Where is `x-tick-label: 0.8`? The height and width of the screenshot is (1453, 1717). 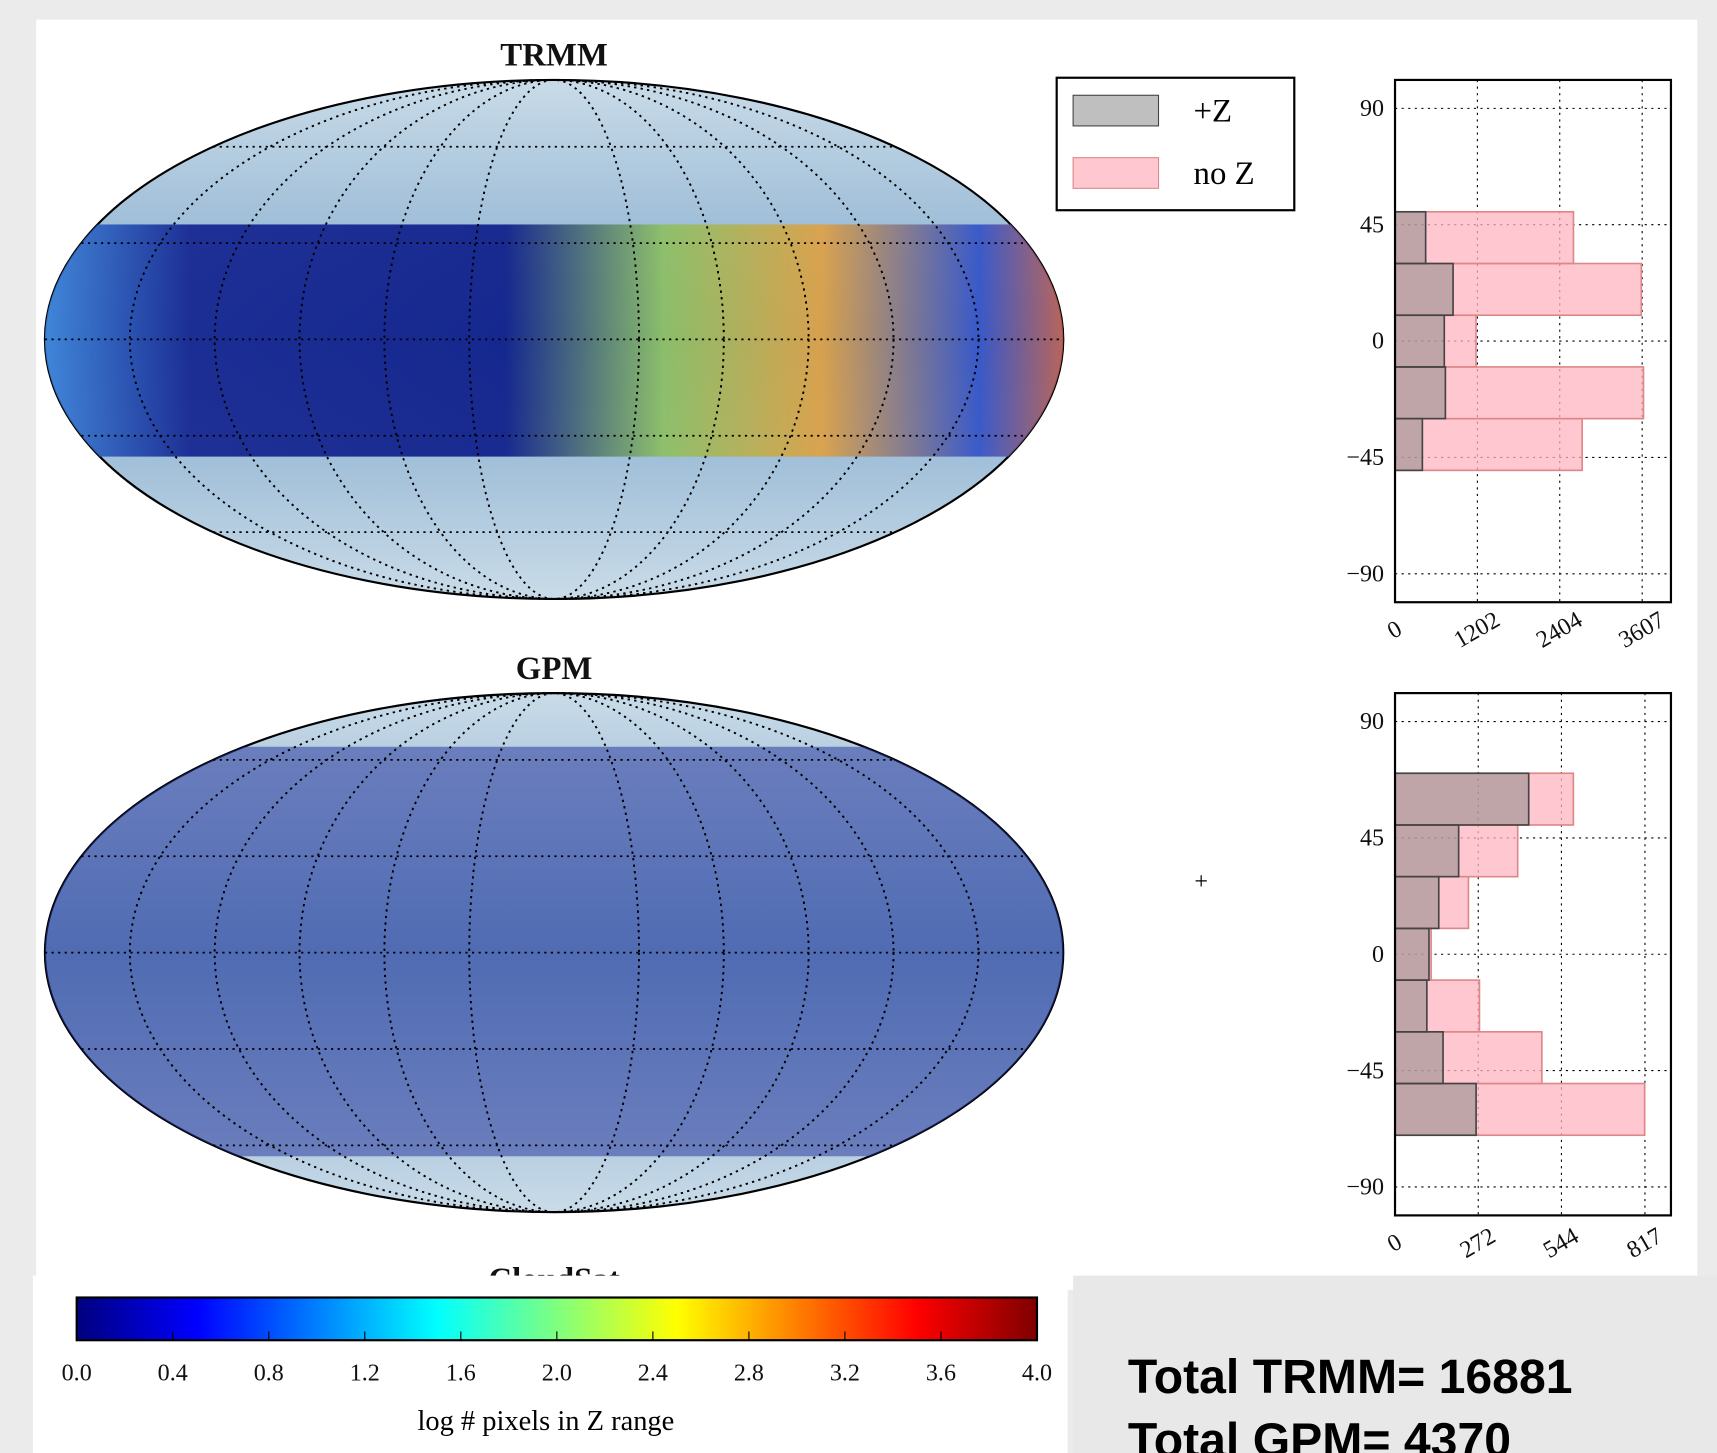
x-tick-label: 0.8 is located at coordinates (269, 1374).